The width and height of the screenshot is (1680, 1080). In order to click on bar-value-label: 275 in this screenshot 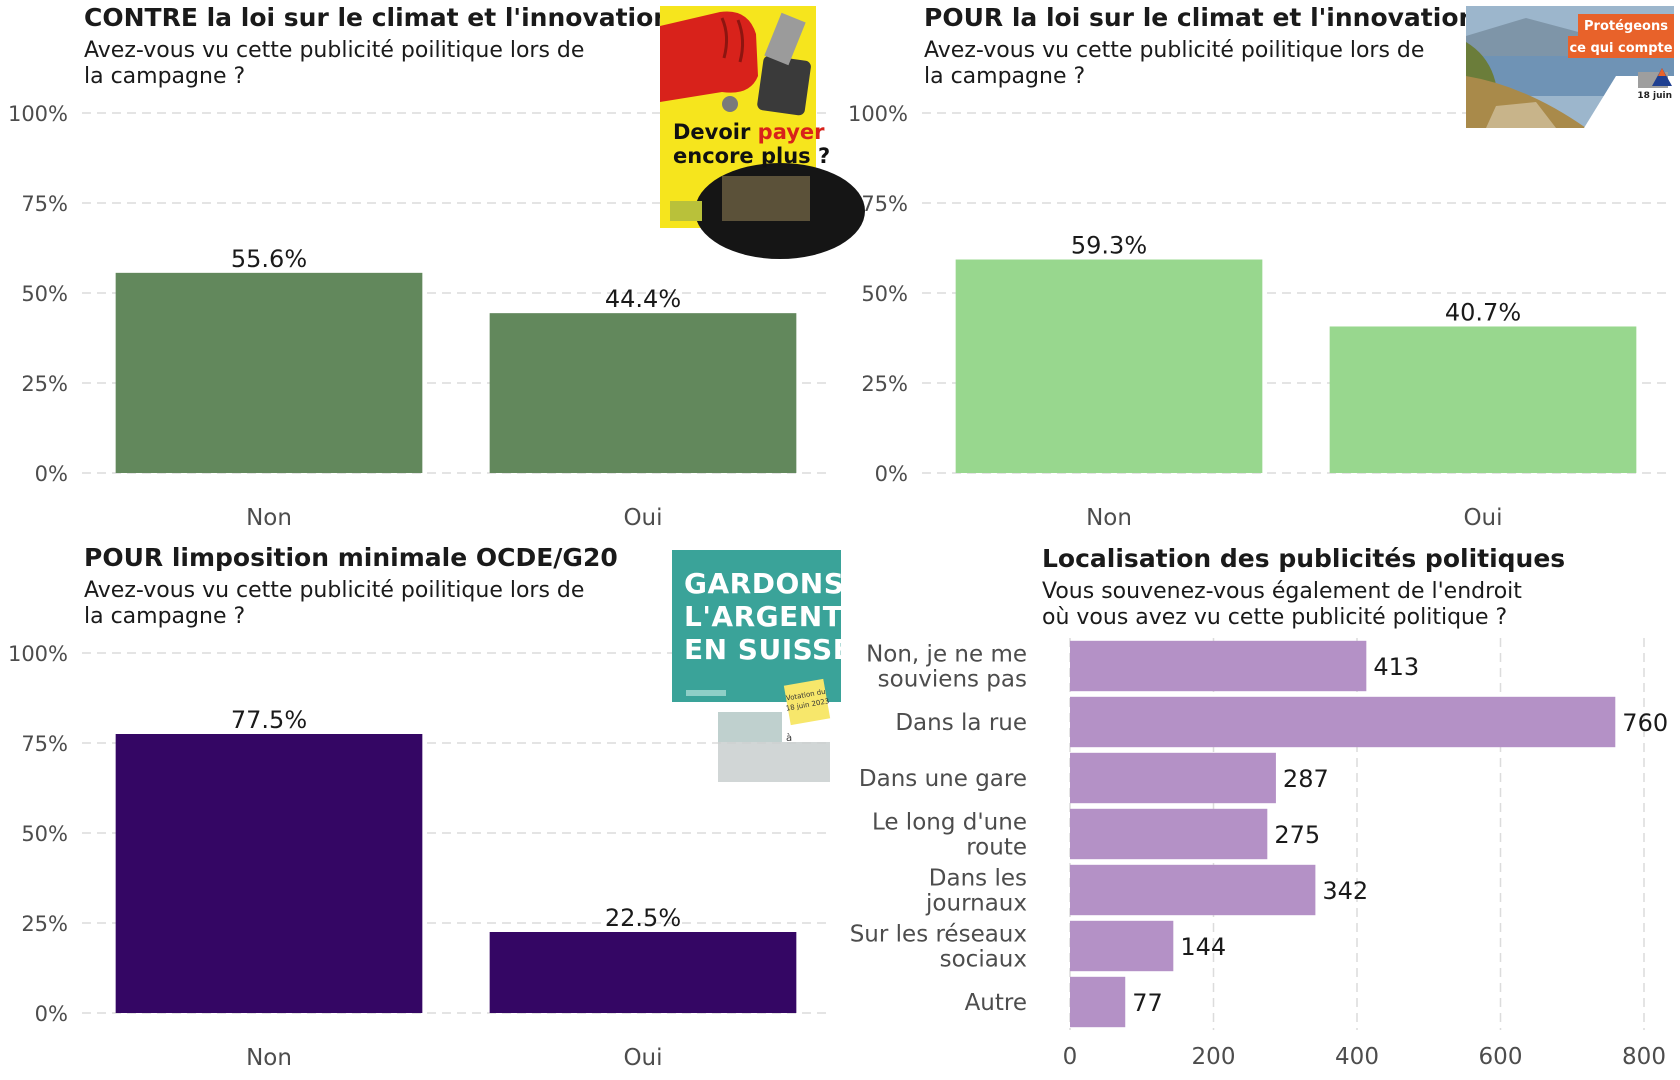, I will do `click(1297, 835)`.